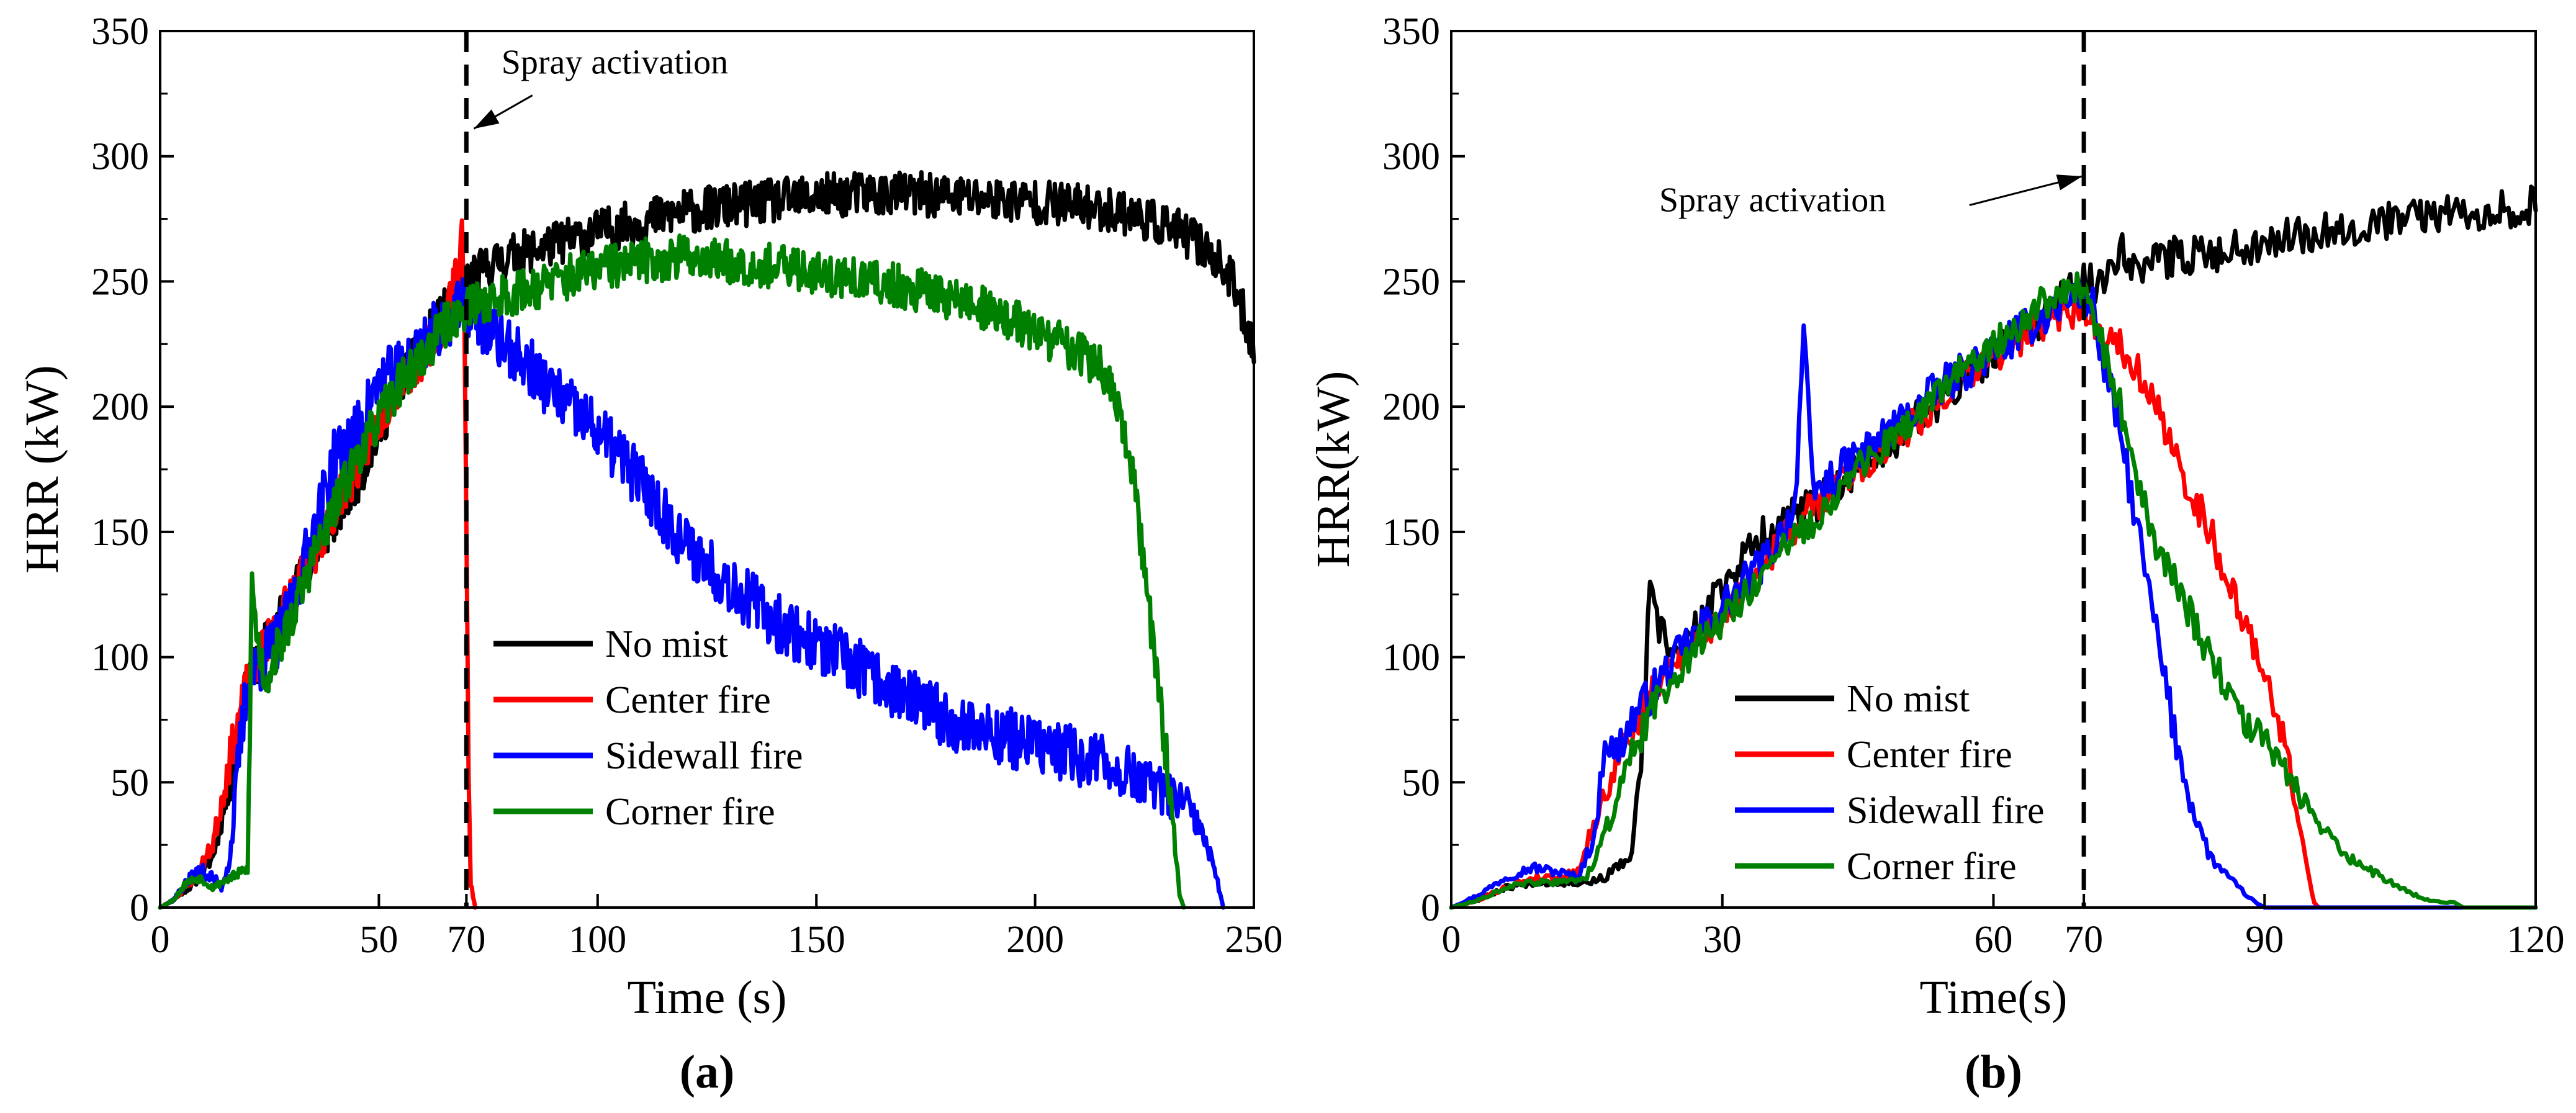 This screenshot has width=2576, height=1113. What do you see at coordinates (1994, 997) in the screenshot?
I see `x-axis-title: Time(s)` at bounding box center [1994, 997].